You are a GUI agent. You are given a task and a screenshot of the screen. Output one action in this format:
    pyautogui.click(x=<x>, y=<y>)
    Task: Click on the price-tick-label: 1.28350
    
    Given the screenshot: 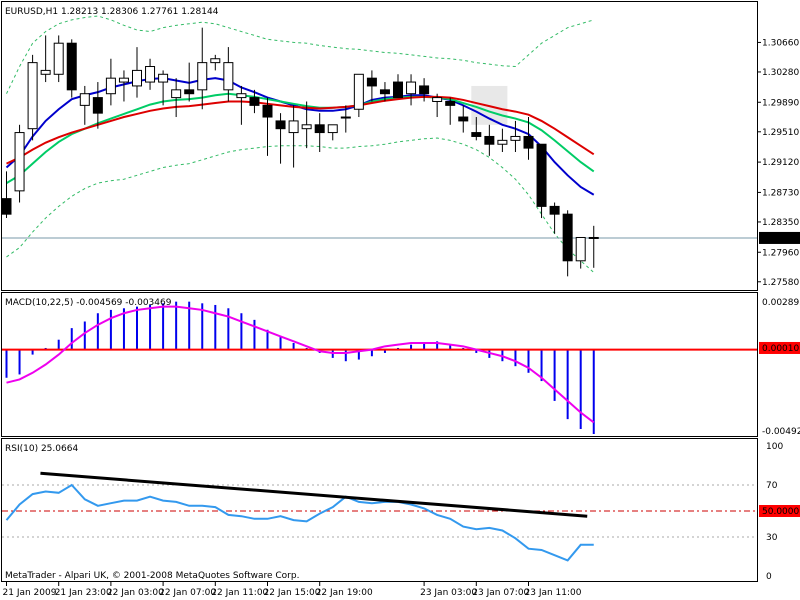 What is the action you would take?
    pyautogui.click(x=780, y=223)
    